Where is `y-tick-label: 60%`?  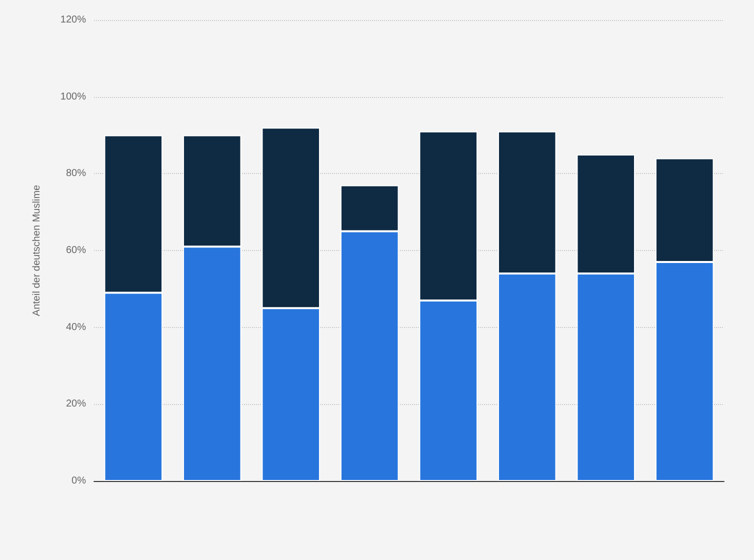 y-tick-label: 60% is located at coordinates (76, 250).